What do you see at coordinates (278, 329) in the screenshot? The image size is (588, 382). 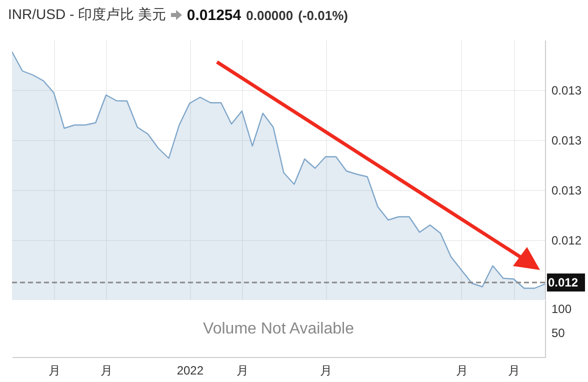 I see `annotation: Volume Not Available` at bounding box center [278, 329].